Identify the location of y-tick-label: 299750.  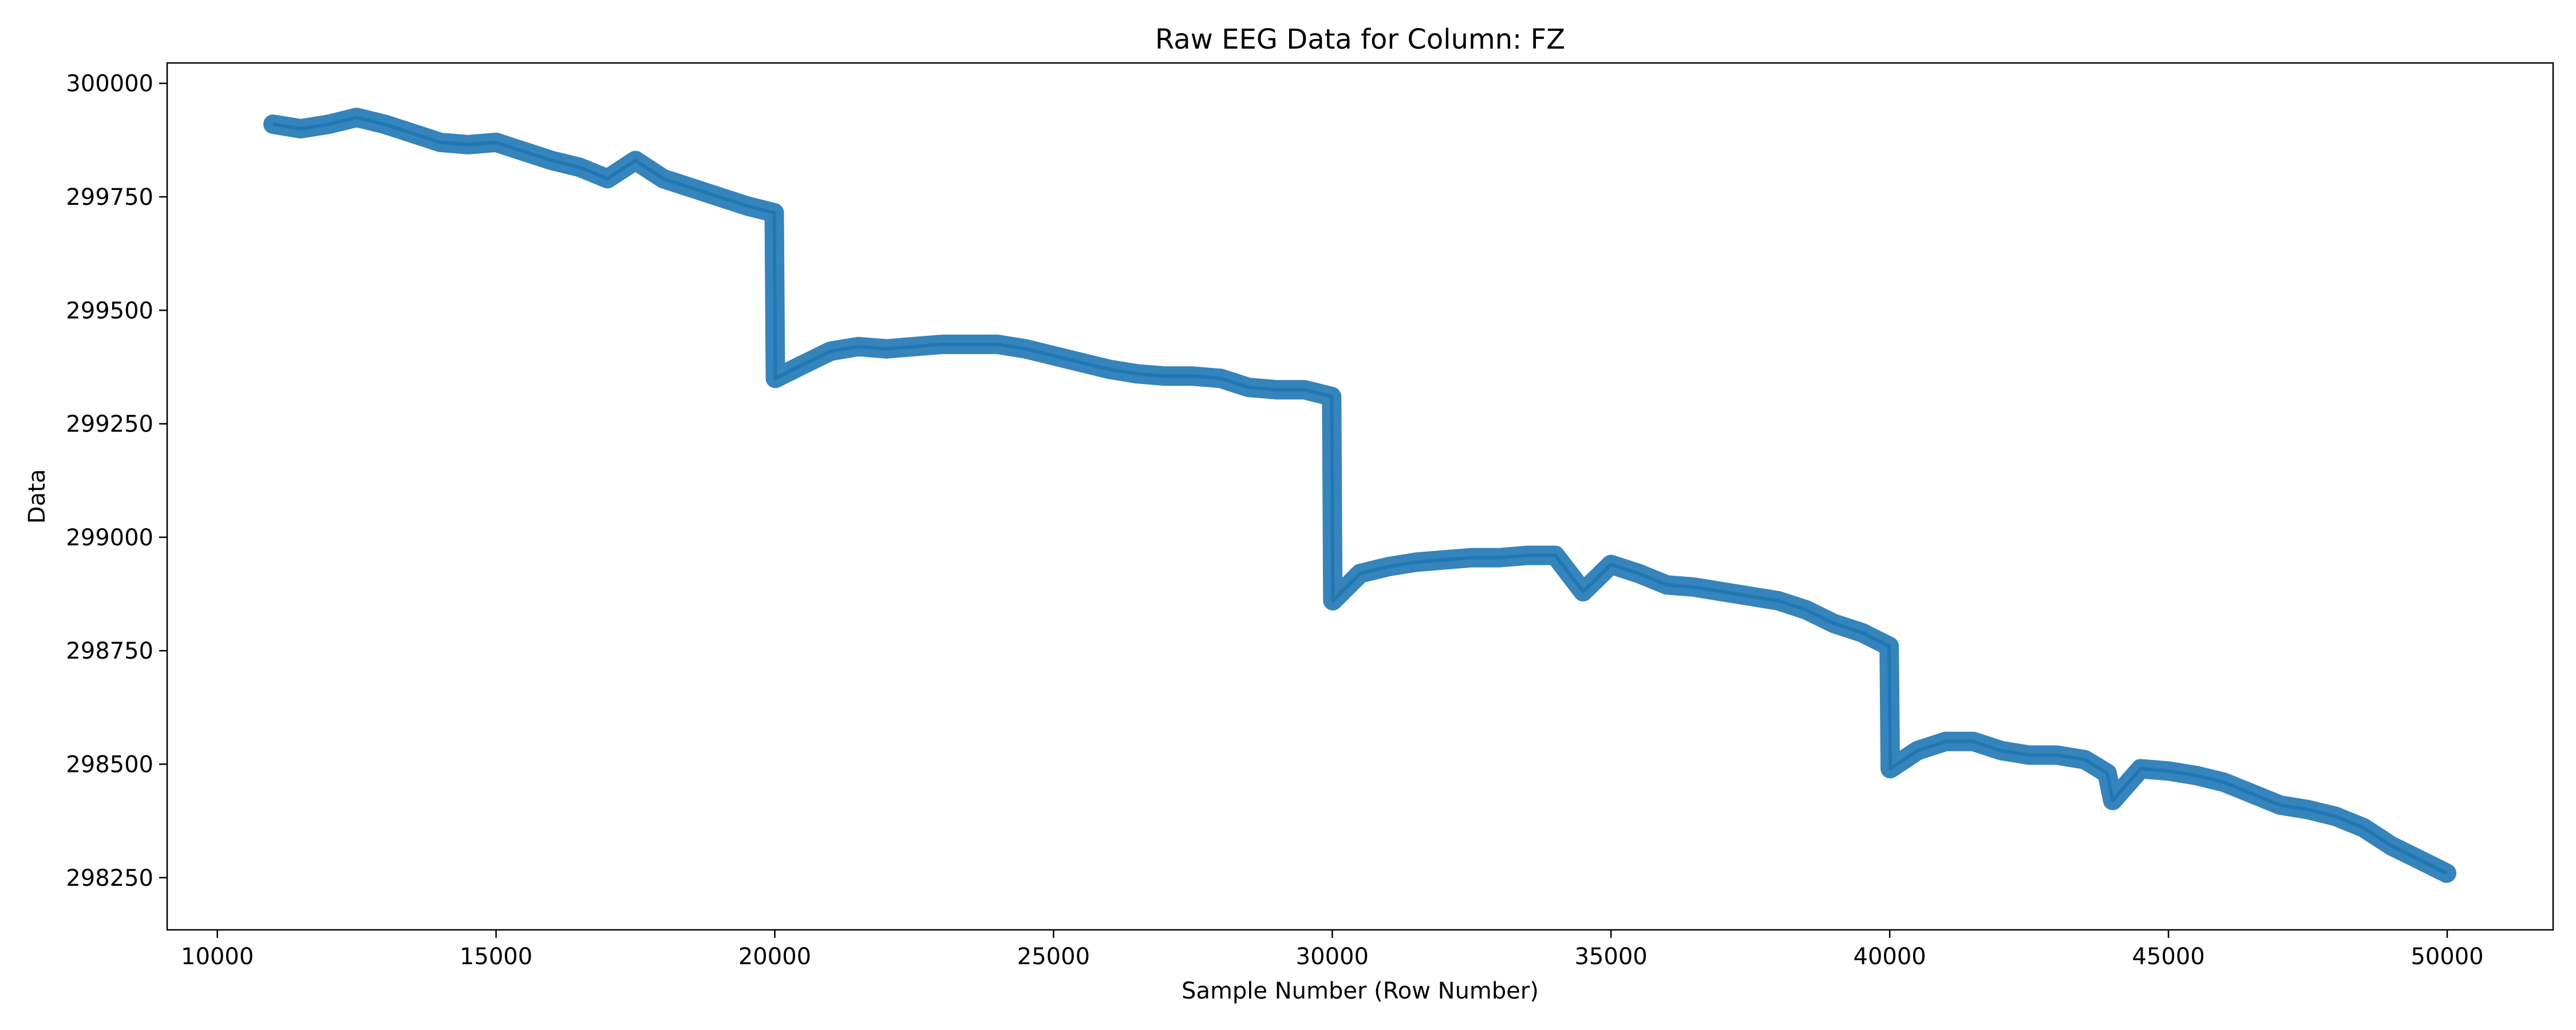
(109, 197).